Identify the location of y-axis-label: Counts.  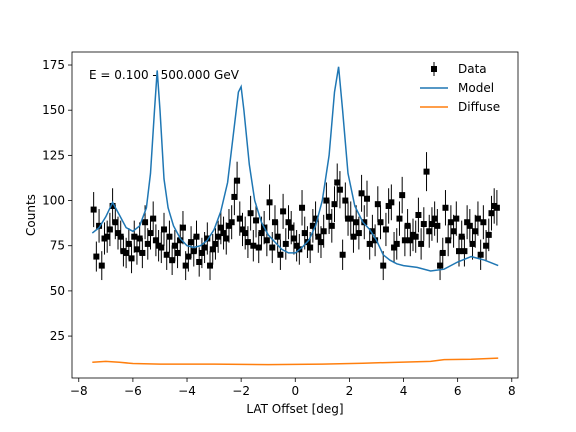
(31, 215).